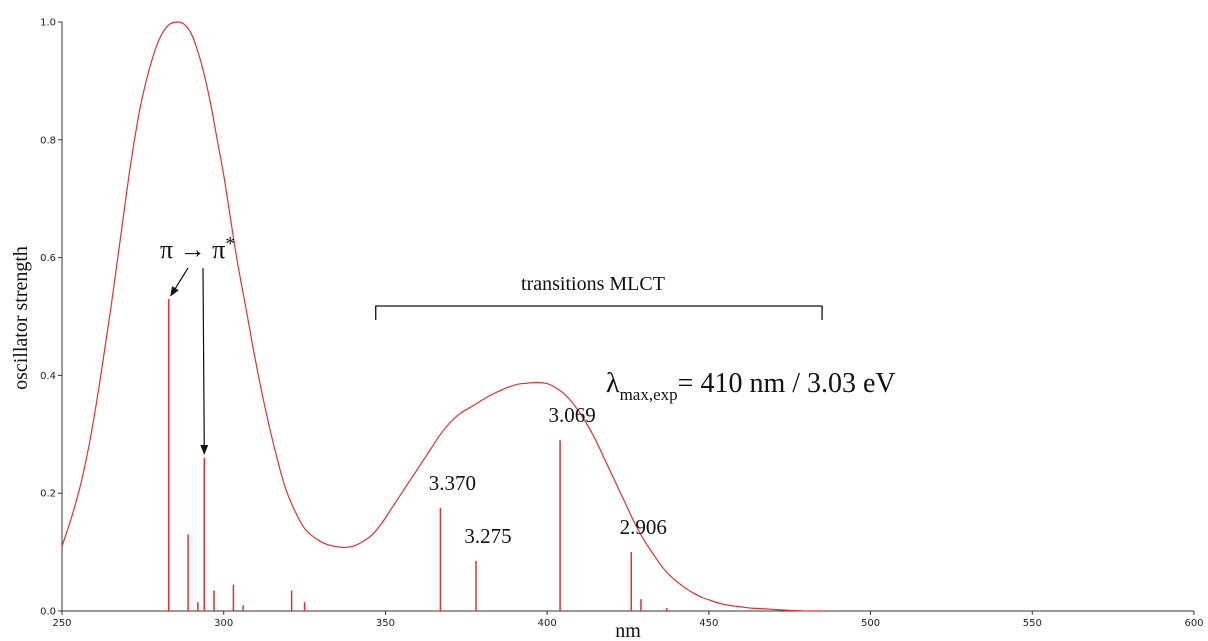 Image resolution: width=1208 pixels, height=641 pixels. Describe the element at coordinates (593, 284) in the screenshot. I see `mlct-label: transitions MLCT` at that location.